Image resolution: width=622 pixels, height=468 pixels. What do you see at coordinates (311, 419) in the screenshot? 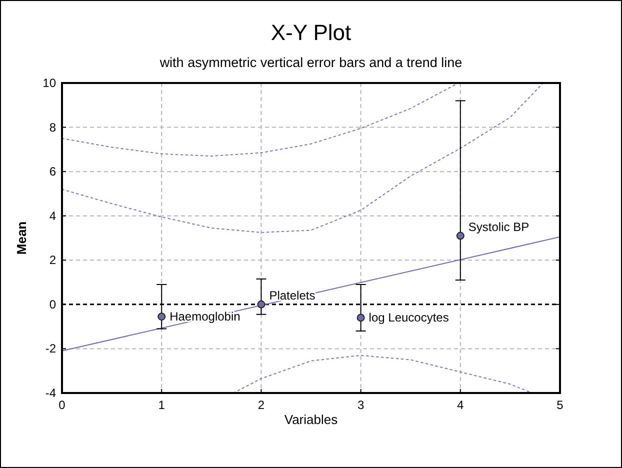
I see `x-axis-title: Variables` at bounding box center [311, 419].